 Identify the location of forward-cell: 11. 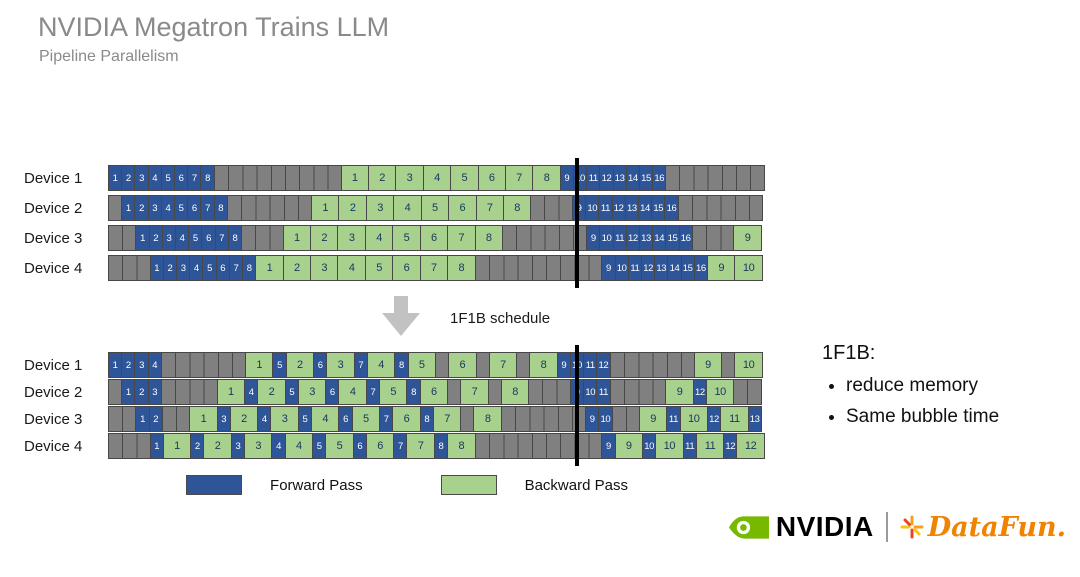
(593, 178).